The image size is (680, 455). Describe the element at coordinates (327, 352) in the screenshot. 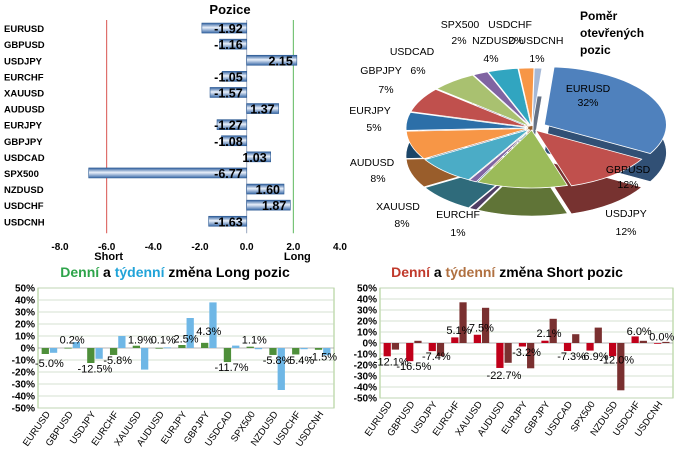

I see `long-bar-tdenn-usdcnh` at that location.